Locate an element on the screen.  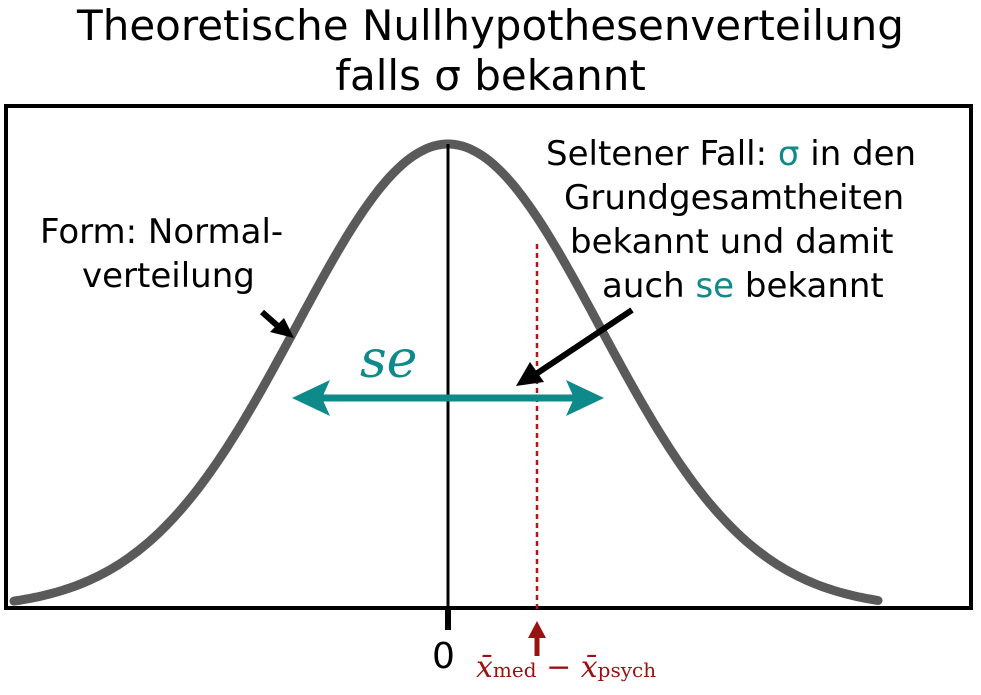
zero-label: 0 is located at coordinates (443, 656).